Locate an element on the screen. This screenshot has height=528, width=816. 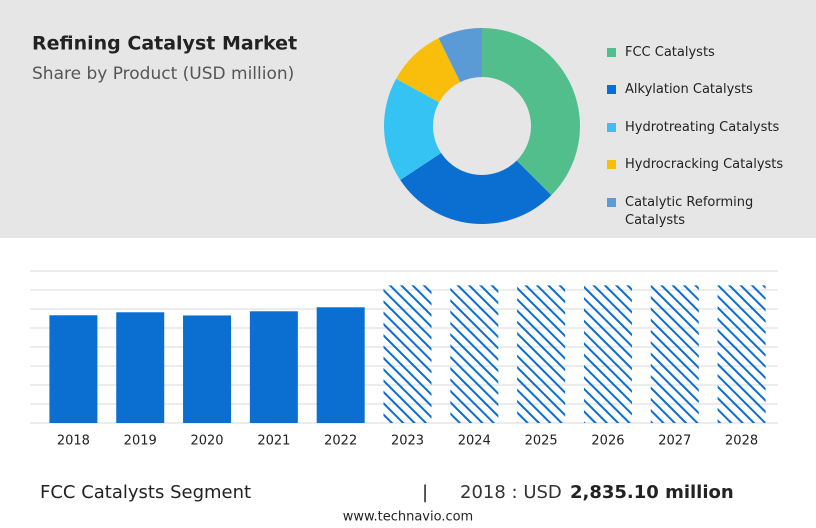
x-tick-label: 2020 is located at coordinates (206, 441).